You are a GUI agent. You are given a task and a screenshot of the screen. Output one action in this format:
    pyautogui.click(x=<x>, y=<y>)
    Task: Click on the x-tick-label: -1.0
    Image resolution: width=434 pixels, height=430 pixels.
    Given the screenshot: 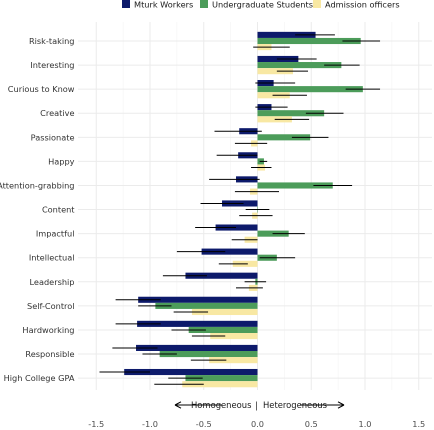 What is the action you would take?
    pyautogui.click(x=150, y=424)
    